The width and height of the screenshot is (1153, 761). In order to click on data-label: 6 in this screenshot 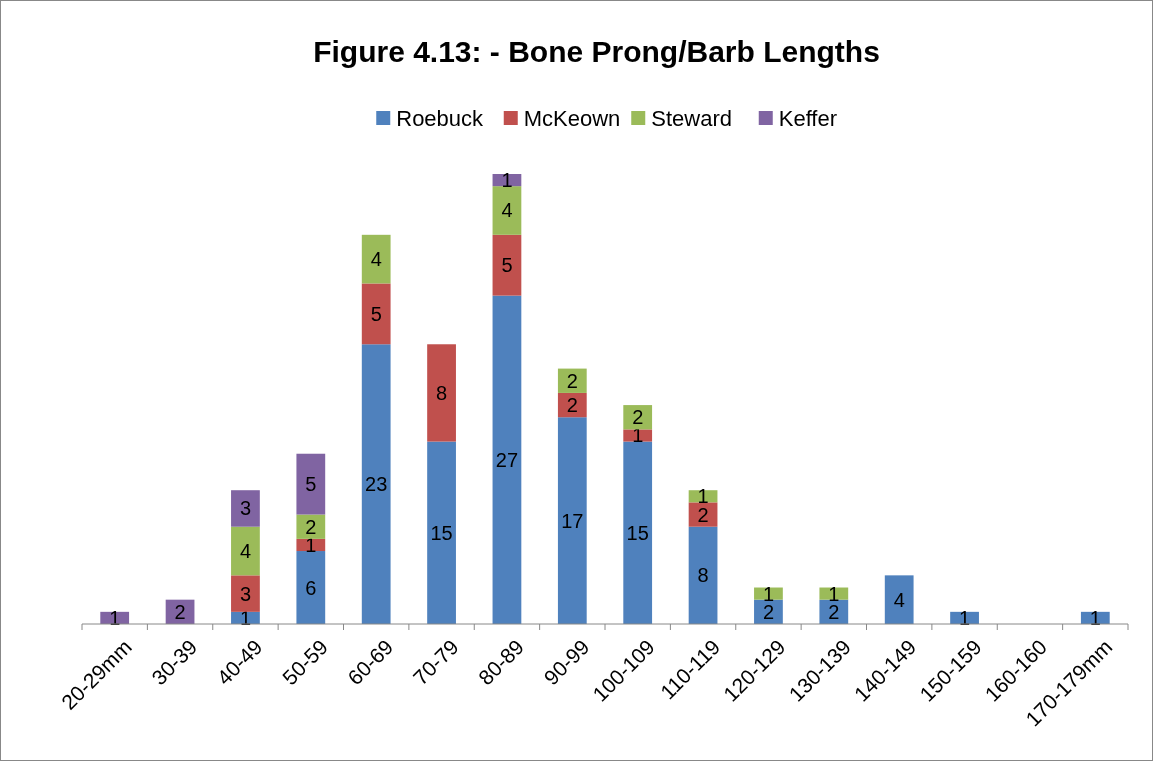, I will do `click(311, 587)`.